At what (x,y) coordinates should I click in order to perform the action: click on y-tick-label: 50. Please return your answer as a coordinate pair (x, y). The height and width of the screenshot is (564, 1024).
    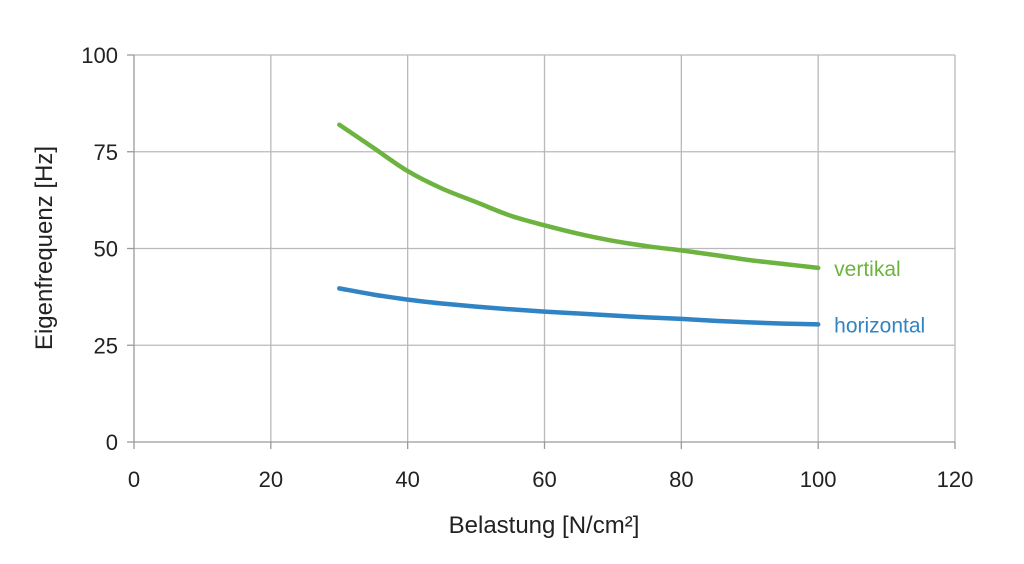
    Looking at the image, I should click on (106, 249).